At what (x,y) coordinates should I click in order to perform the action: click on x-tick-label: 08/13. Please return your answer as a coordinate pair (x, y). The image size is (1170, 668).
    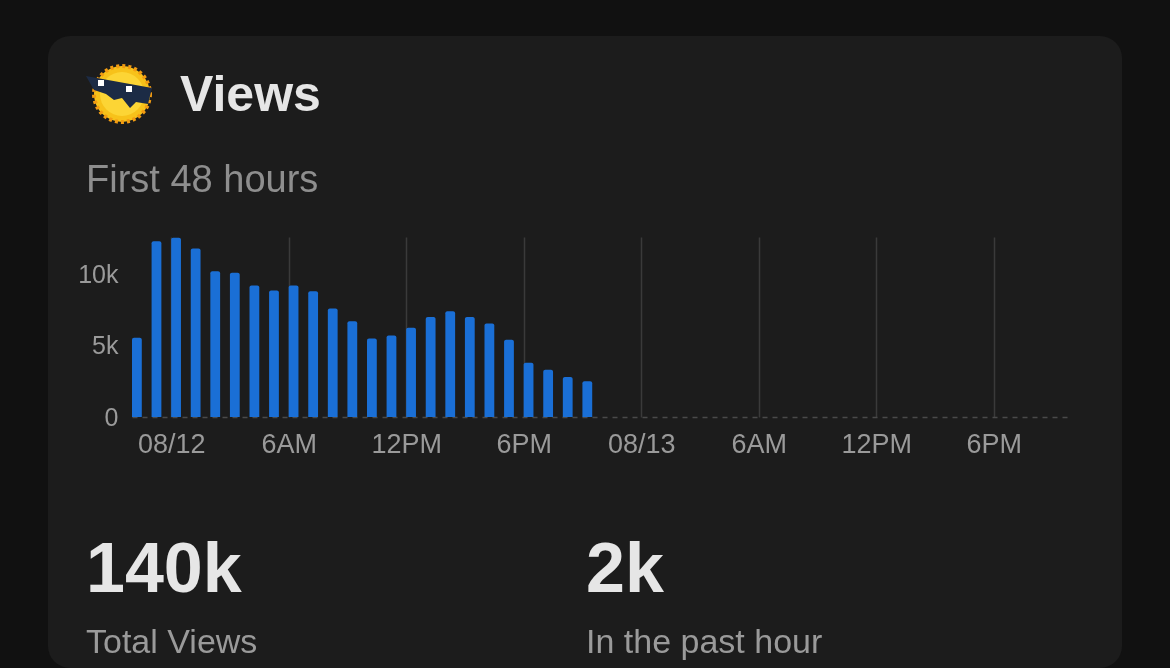
    Looking at the image, I should click on (641, 443).